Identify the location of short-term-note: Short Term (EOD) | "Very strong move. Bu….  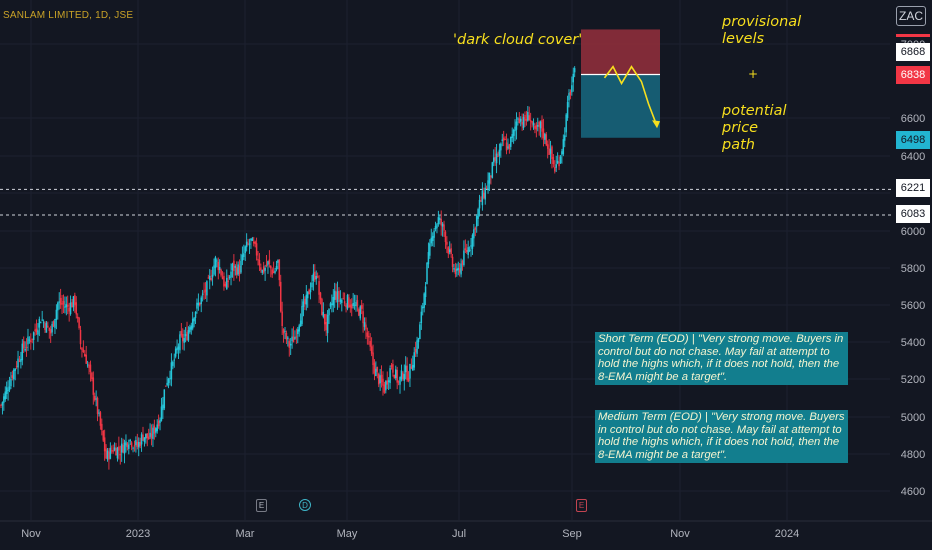
(721, 359).